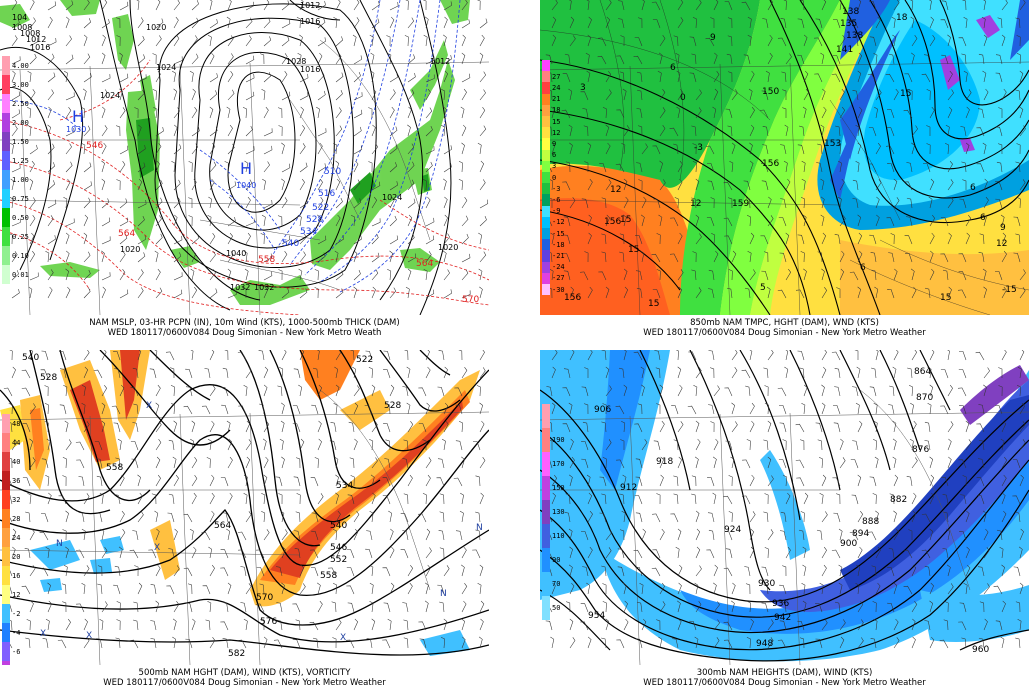  I want to click on isobar-label: 1020, so click(448, 247).